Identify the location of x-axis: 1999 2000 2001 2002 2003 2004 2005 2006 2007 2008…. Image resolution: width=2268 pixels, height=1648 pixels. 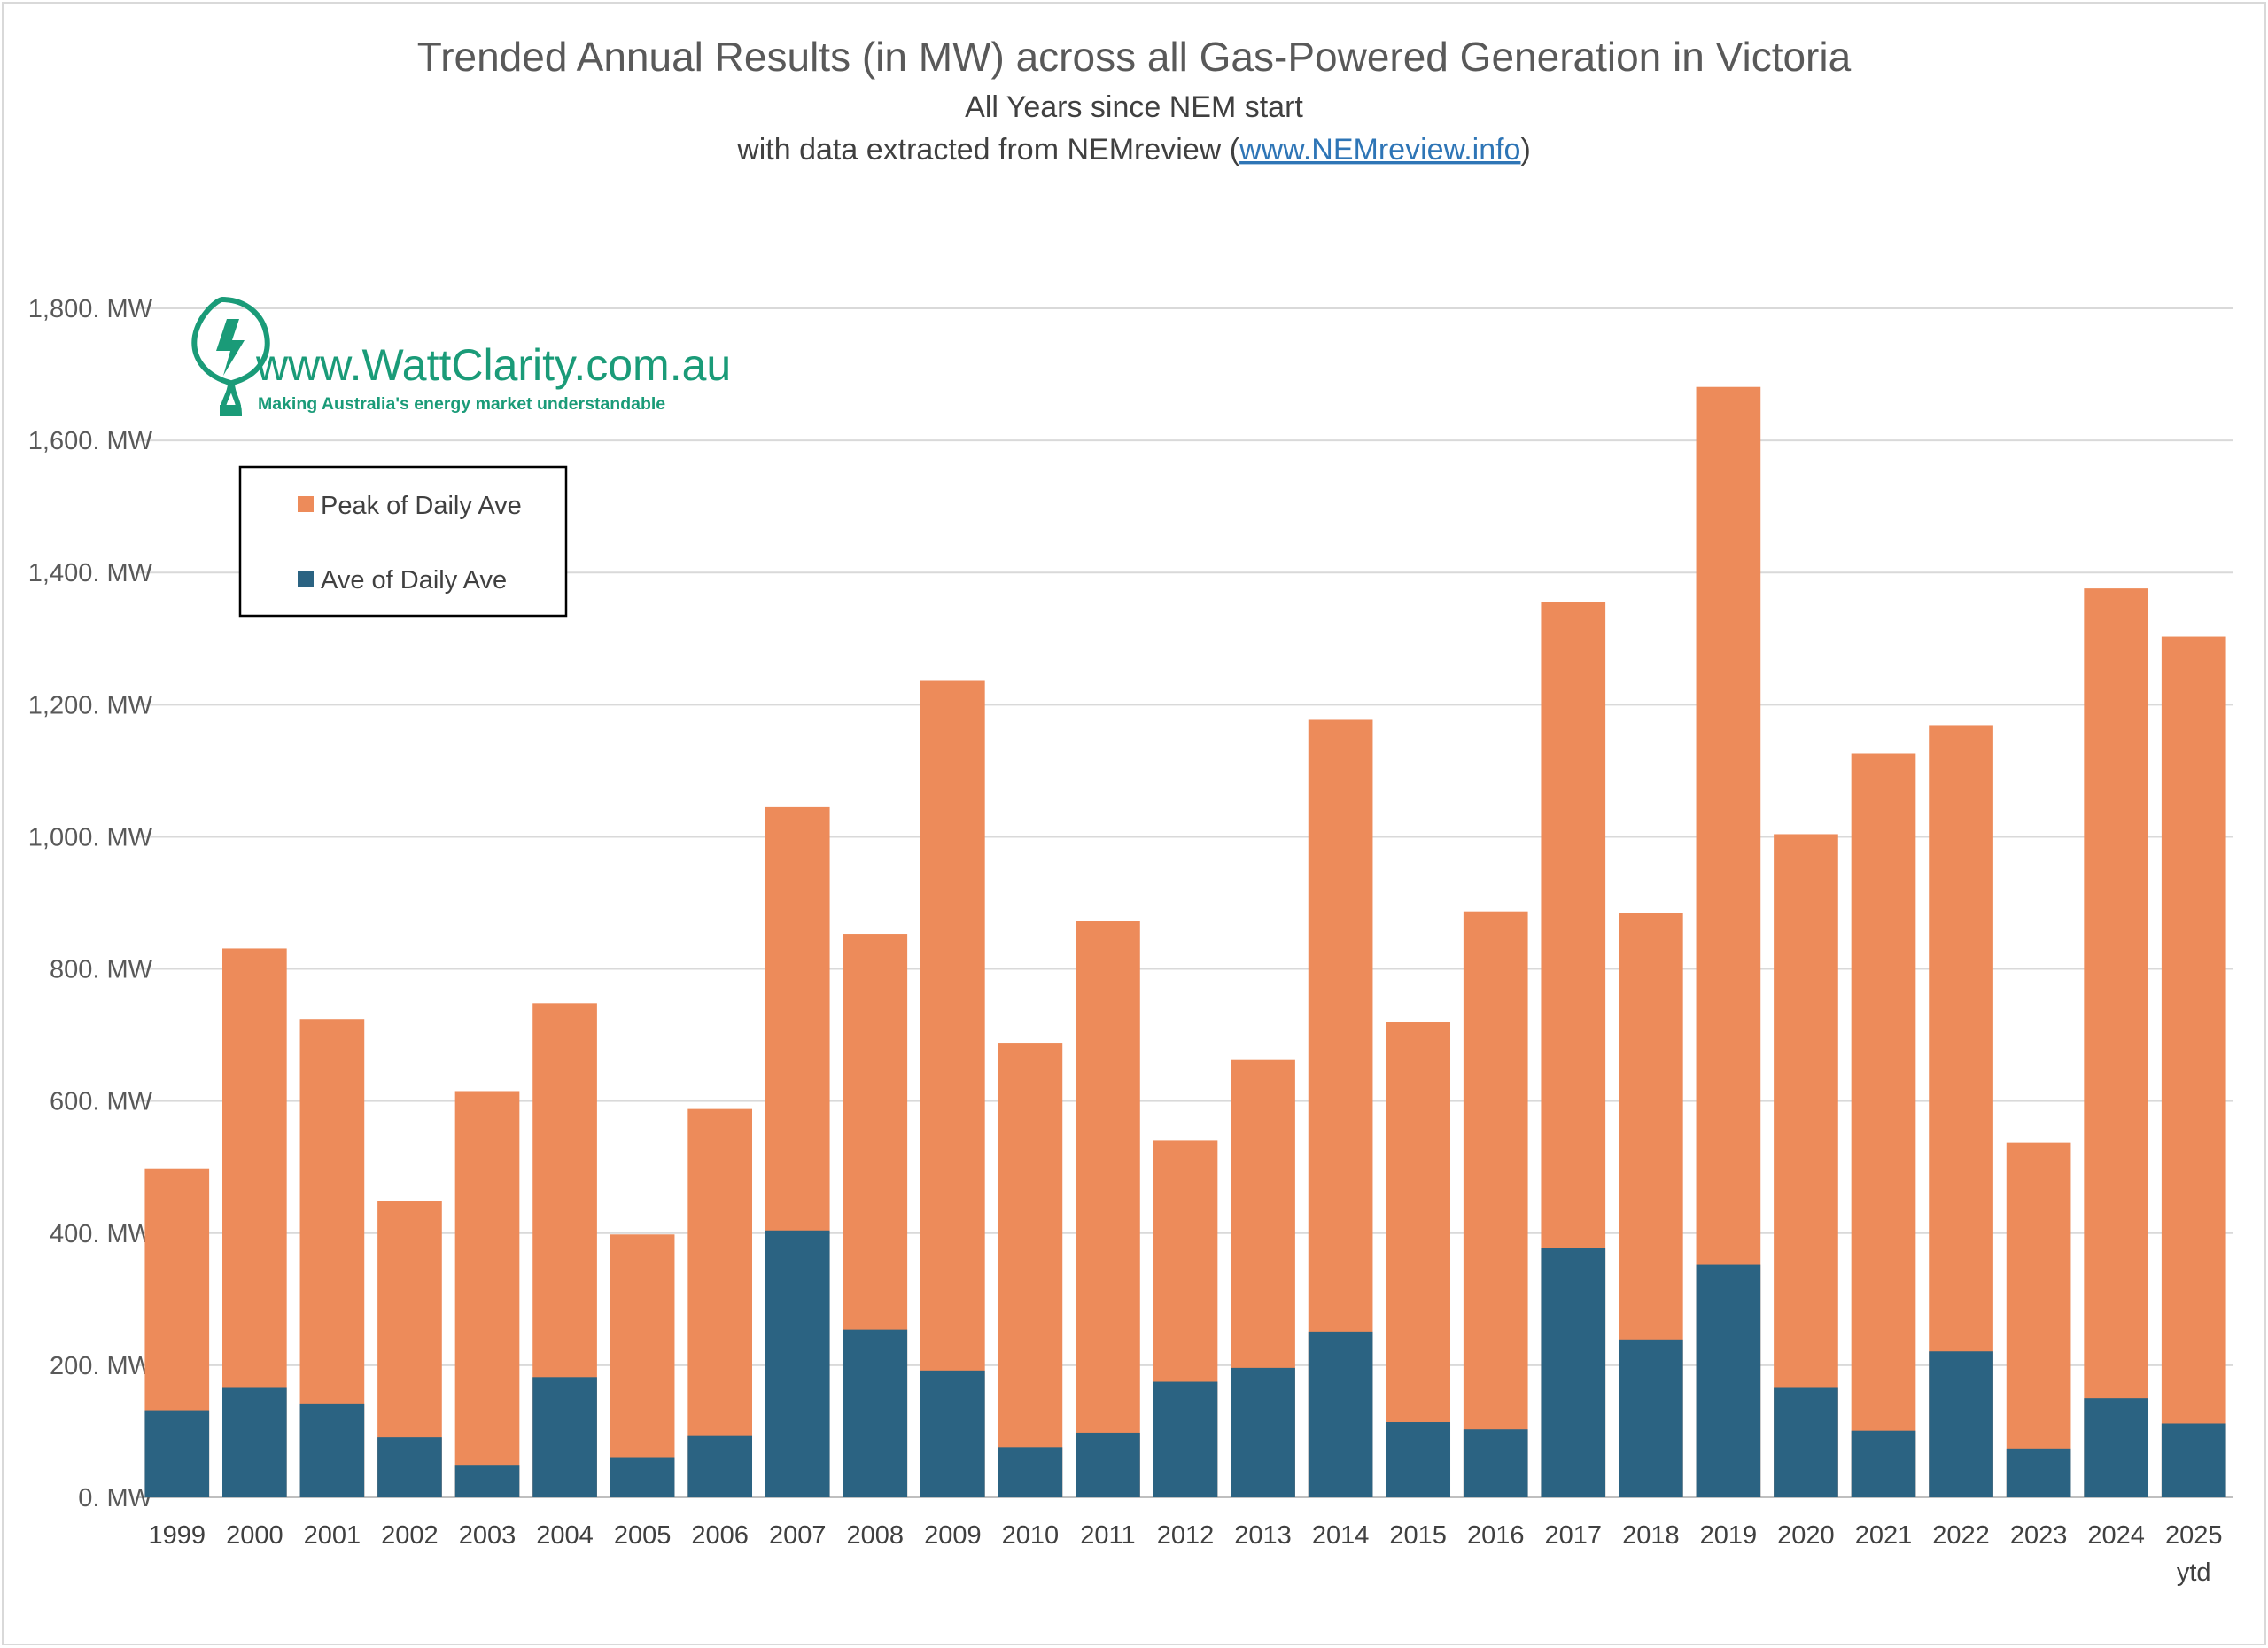
(1186, 1554).